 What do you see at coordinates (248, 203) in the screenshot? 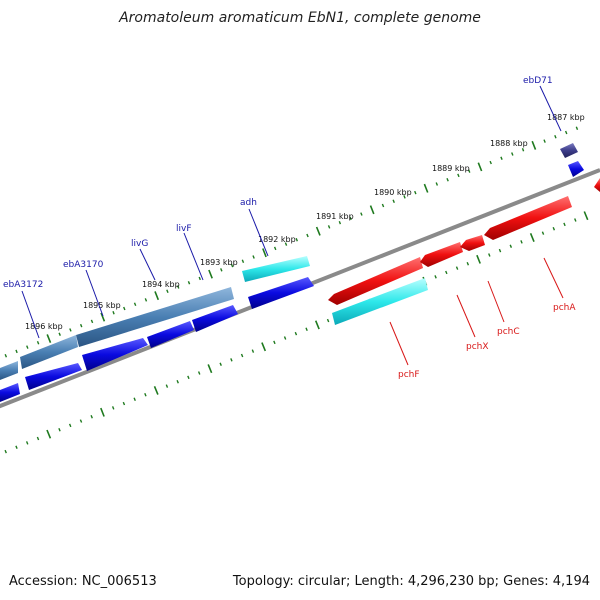
I see `gene-label-adh: adh` at bounding box center [248, 203].